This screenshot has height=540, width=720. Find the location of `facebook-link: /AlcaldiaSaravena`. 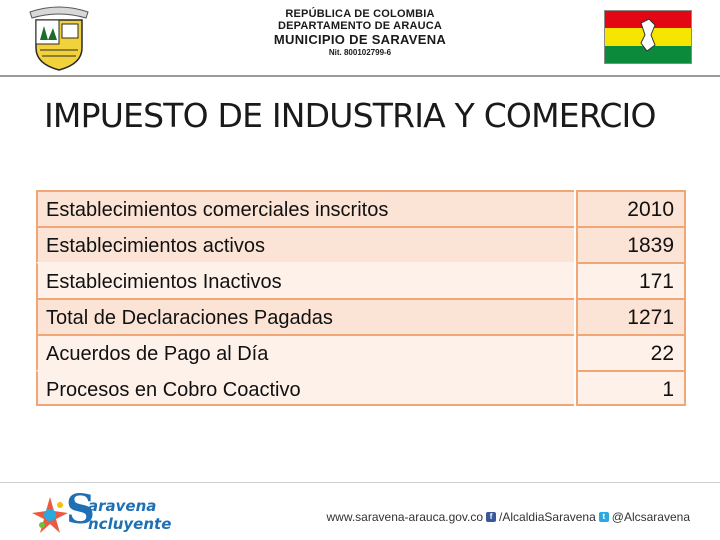

facebook-link: /AlcaldiaSaravena is located at coordinates (547, 517).